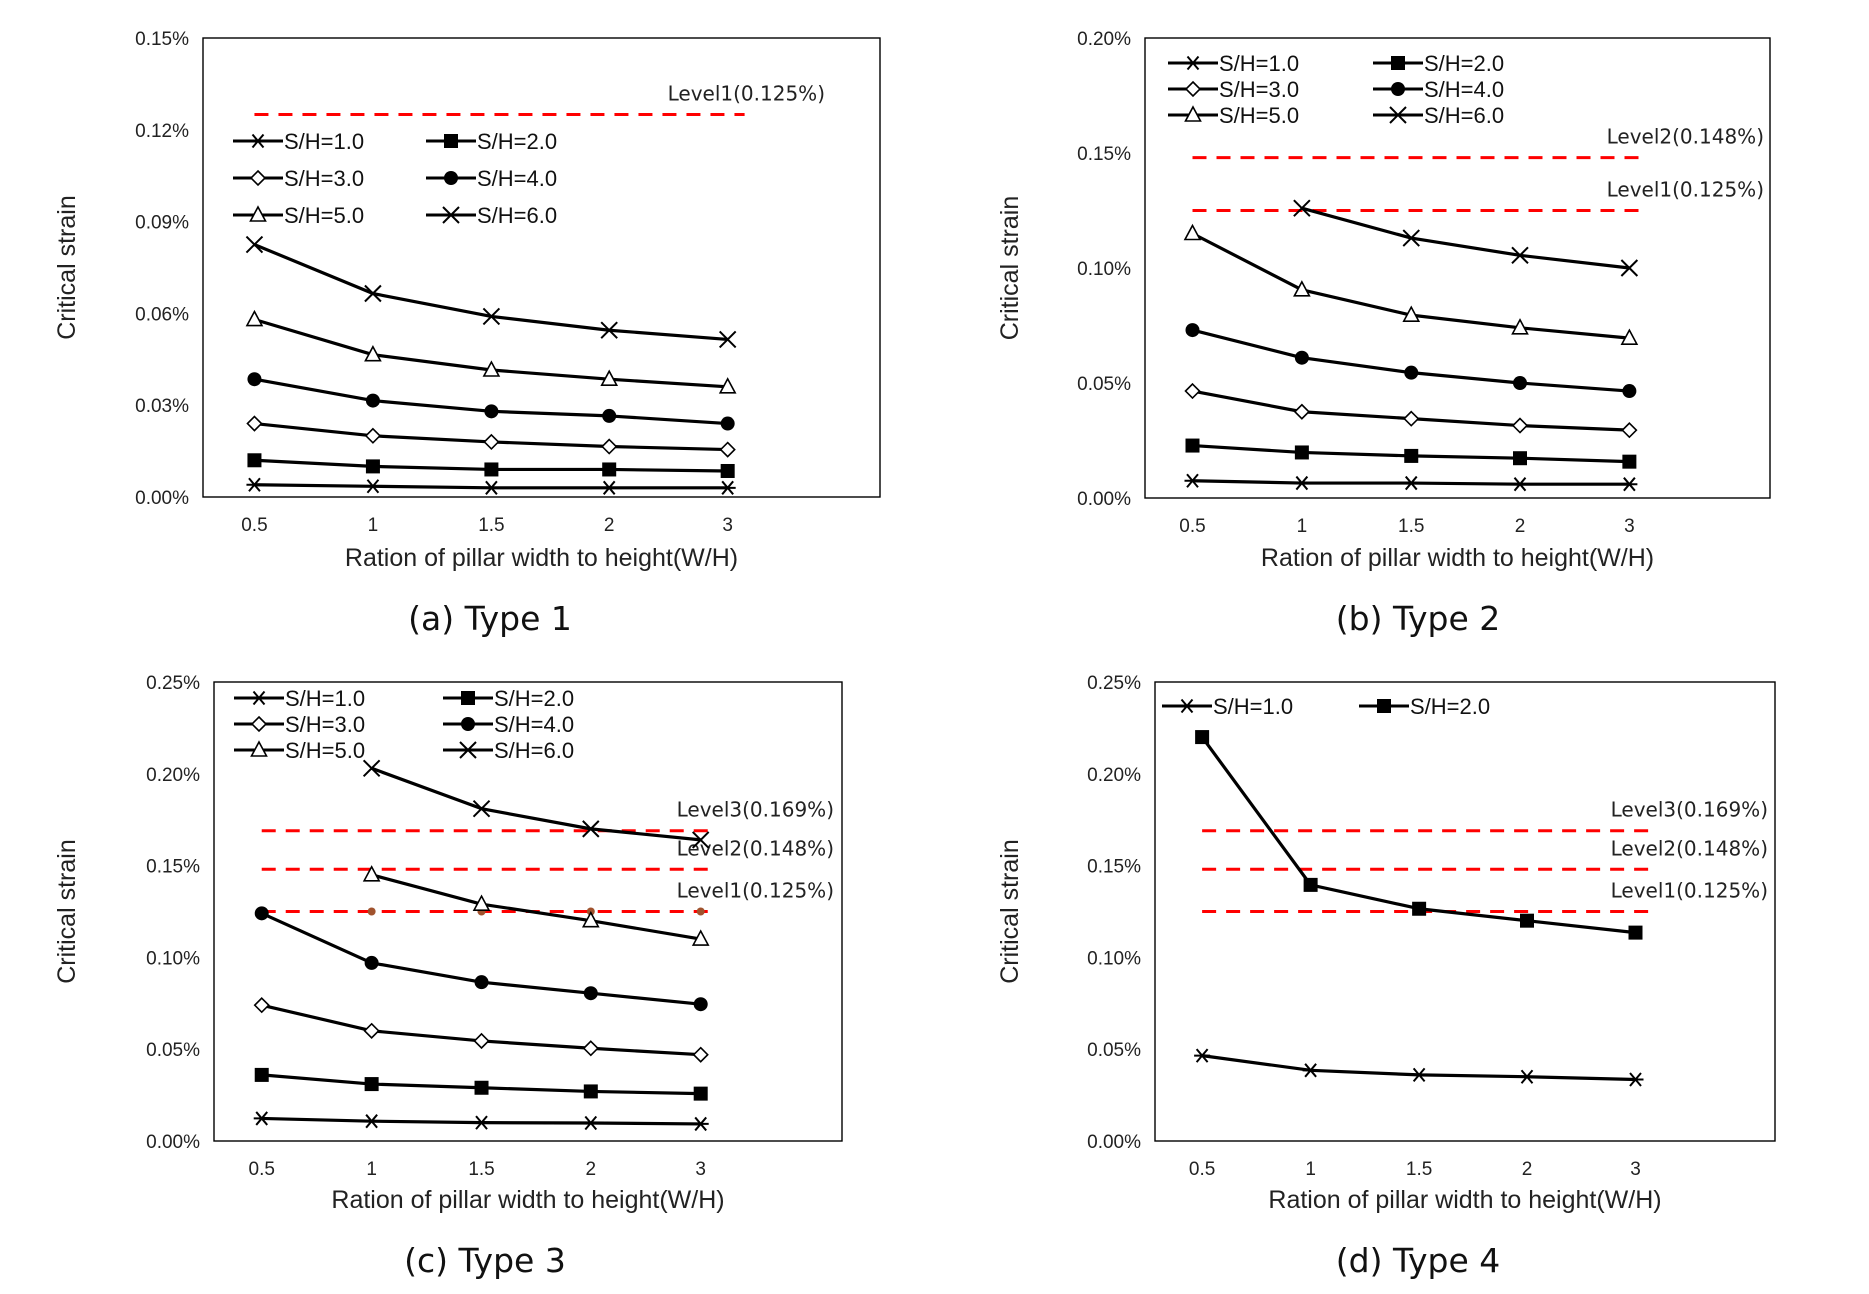 Image resolution: width=1869 pixels, height=1294 pixels. Describe the element at coordinates (700, 911) in the screenshot. I see `level-marker-dot` at that location.